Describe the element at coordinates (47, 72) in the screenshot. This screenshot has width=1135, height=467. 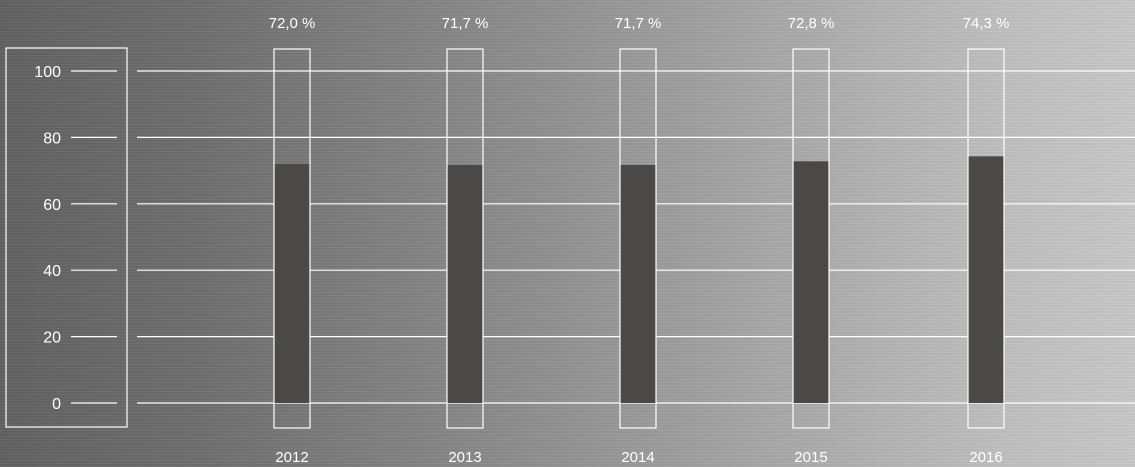
I see `y-tick-label-100: 100` at that location.